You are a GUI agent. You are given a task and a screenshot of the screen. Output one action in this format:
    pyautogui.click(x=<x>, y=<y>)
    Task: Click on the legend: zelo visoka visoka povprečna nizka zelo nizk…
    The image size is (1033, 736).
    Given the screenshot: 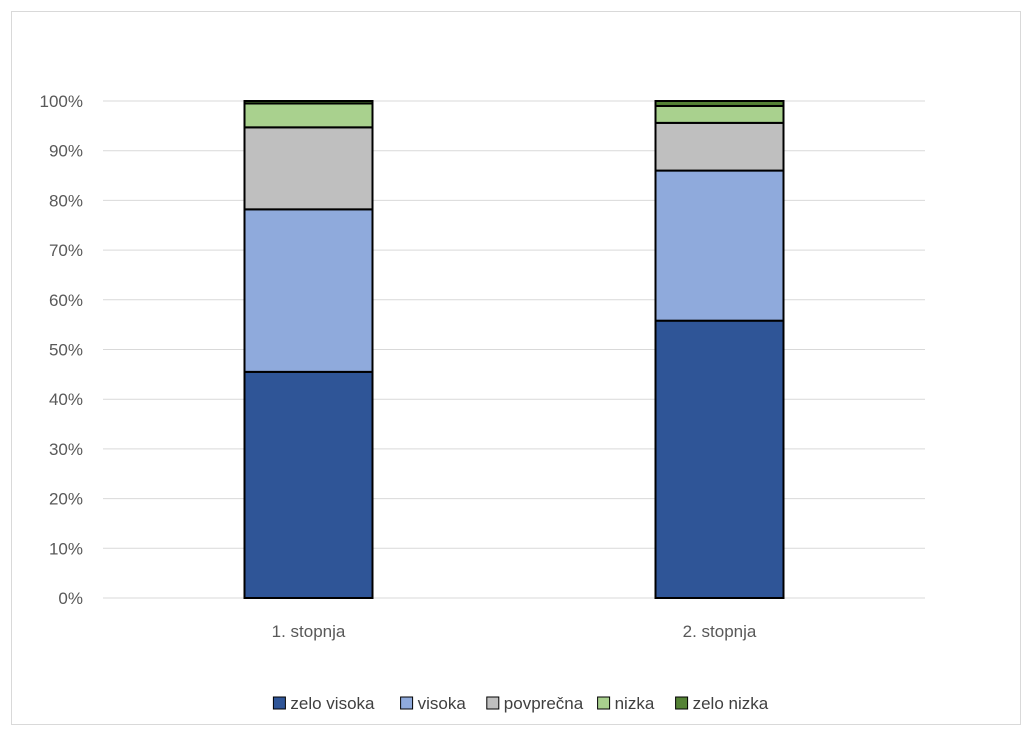 What is the action you would take?
    pyautogui.click(x=520, y=703)
    